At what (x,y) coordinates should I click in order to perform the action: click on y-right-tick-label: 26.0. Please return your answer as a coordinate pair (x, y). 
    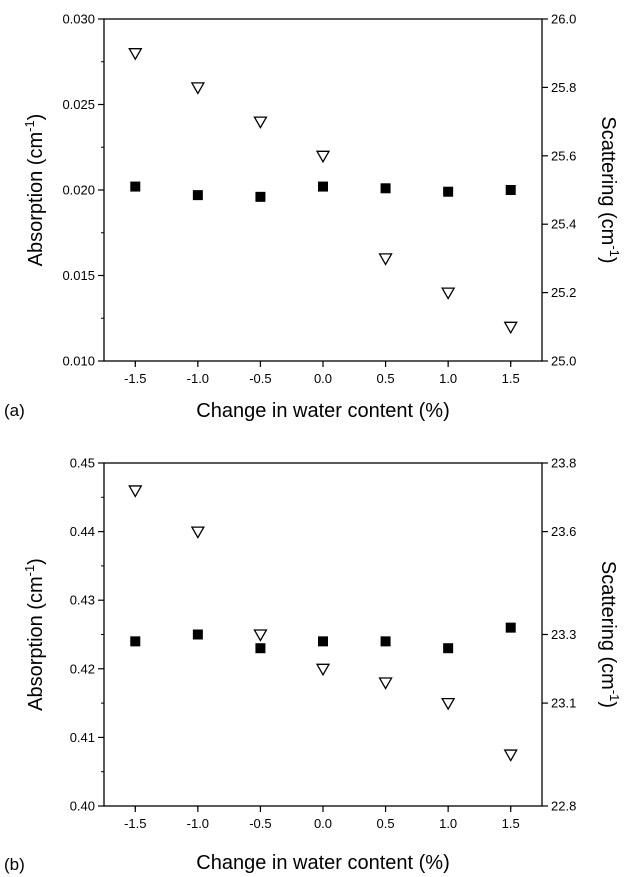
    Looking at the image, I should click on (563, 19).